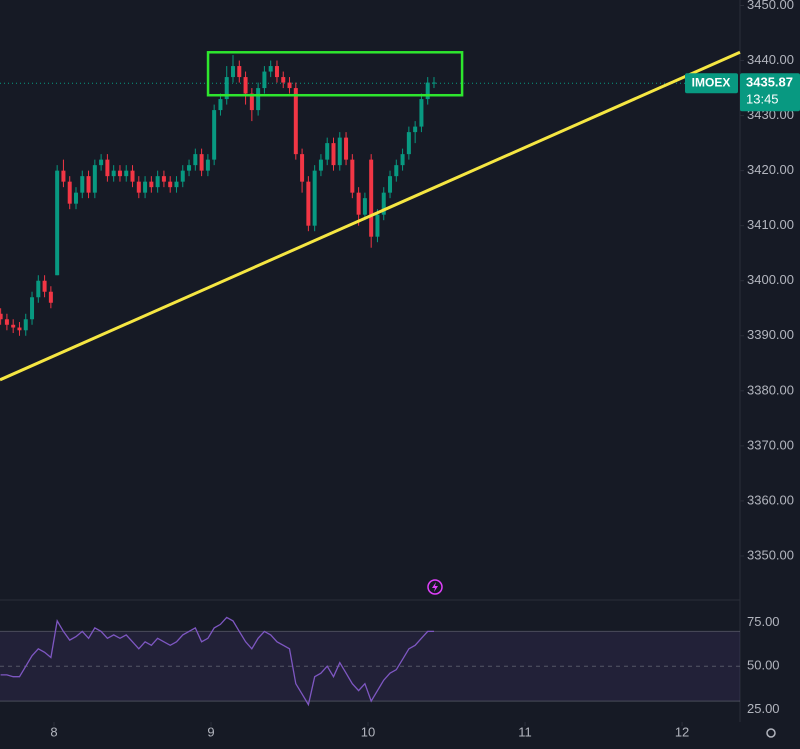 The width and height of the screenshot is (800, 749). Describe the element at coordinates (770, 334) in the screenshot. I see `y-tick-label: 3390.00` at that location.